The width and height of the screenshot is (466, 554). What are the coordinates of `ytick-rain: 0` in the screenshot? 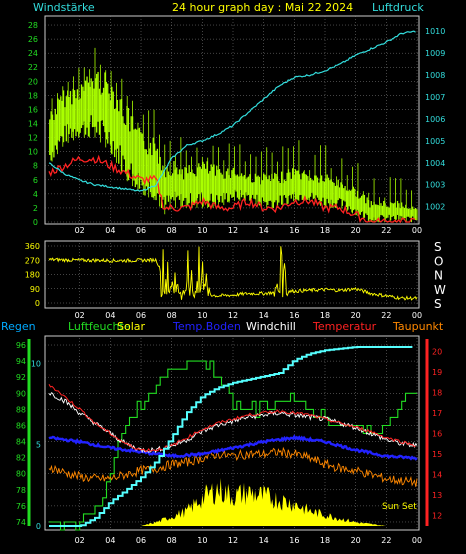 It's located at (38, 526).